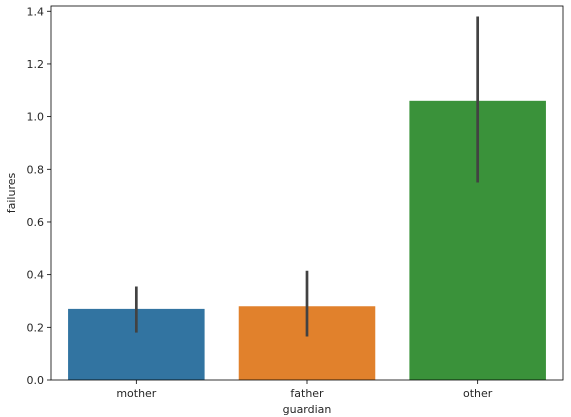 This screenshot has height=417, width=571. I want to click on y-tick-label: 1.0, so click(36, 117).